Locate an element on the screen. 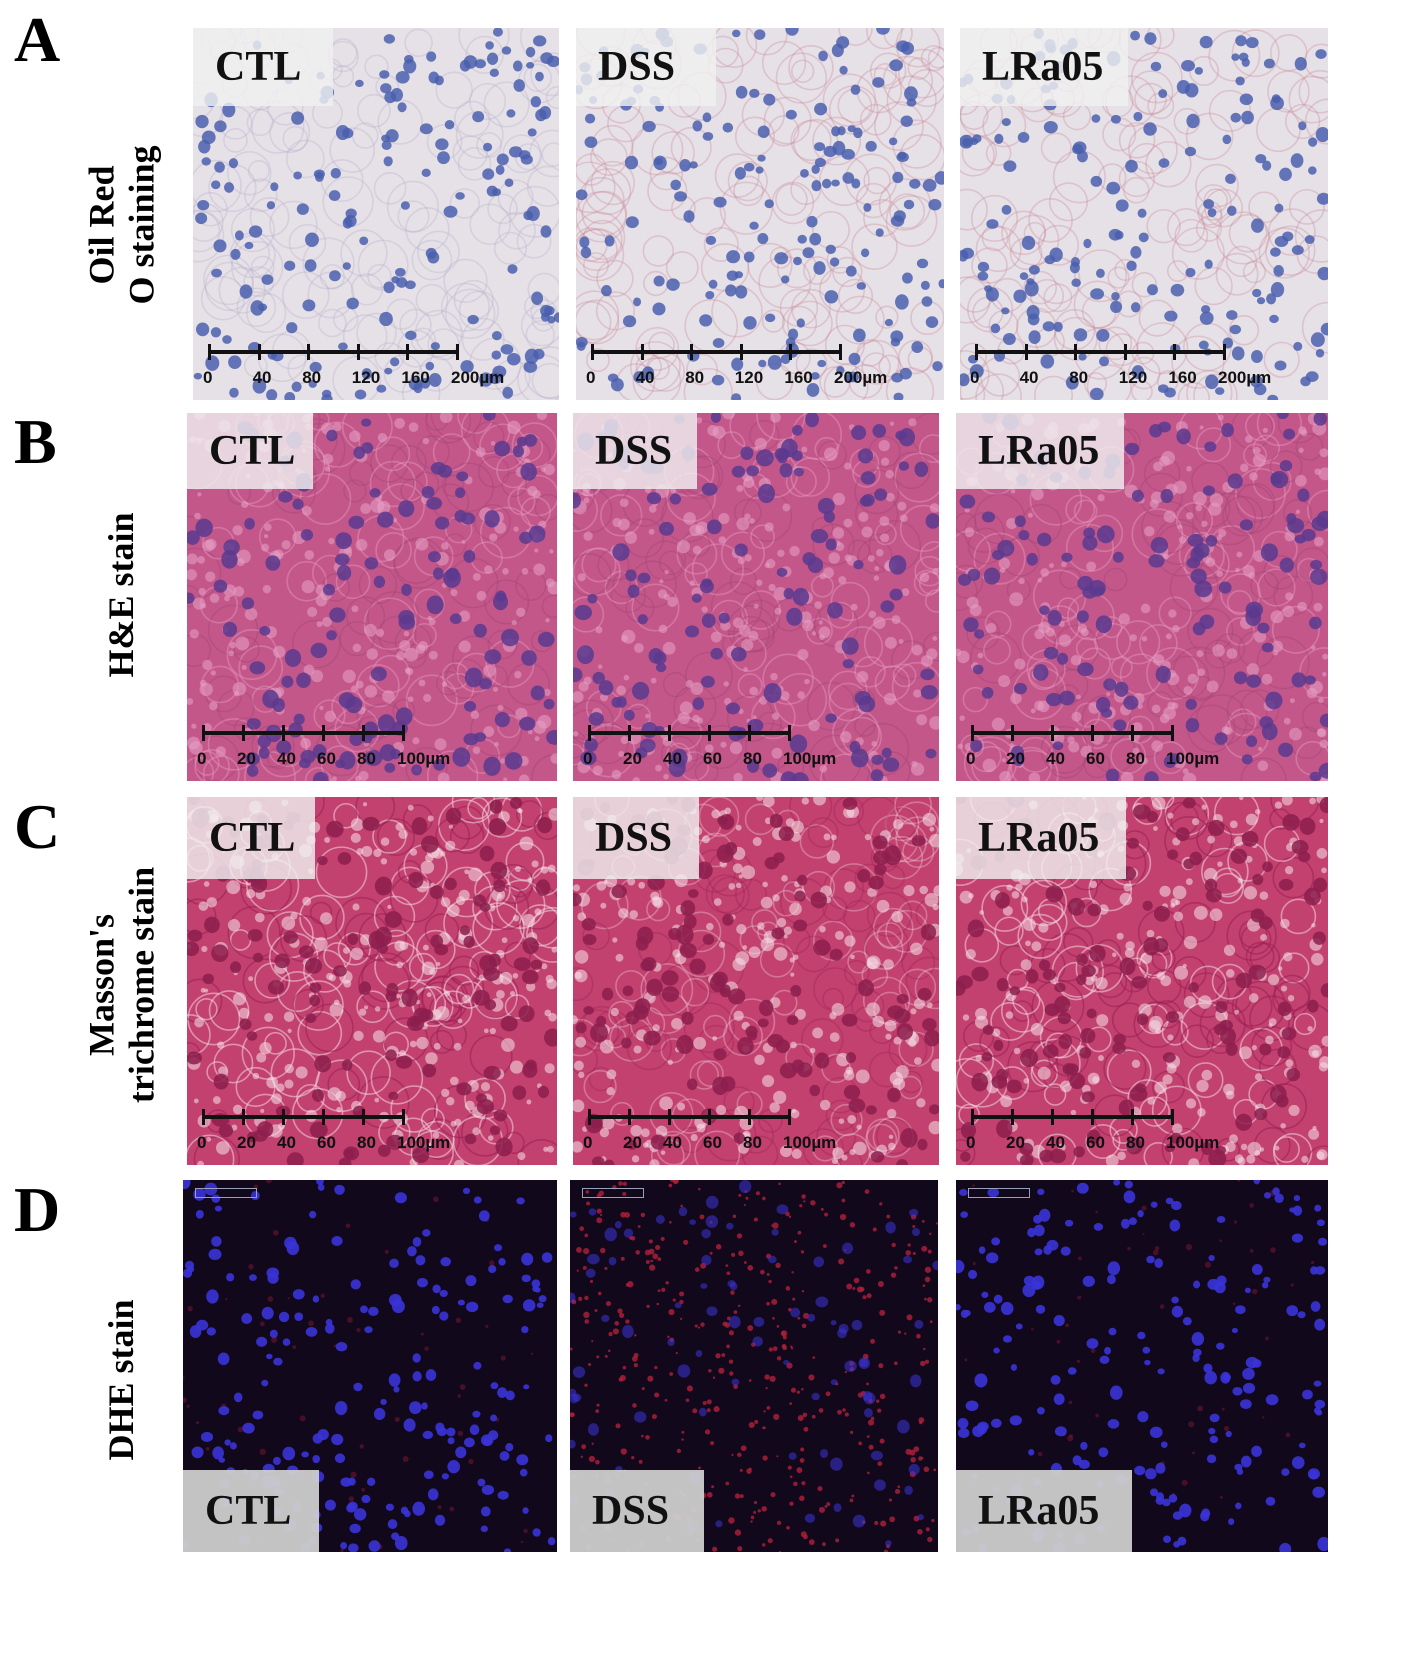 This screenshot has width=1418, height=1668. micrograph-b-ctl: CTL 0 20 40 60 80 100µm is located at coordinates (372, 597).